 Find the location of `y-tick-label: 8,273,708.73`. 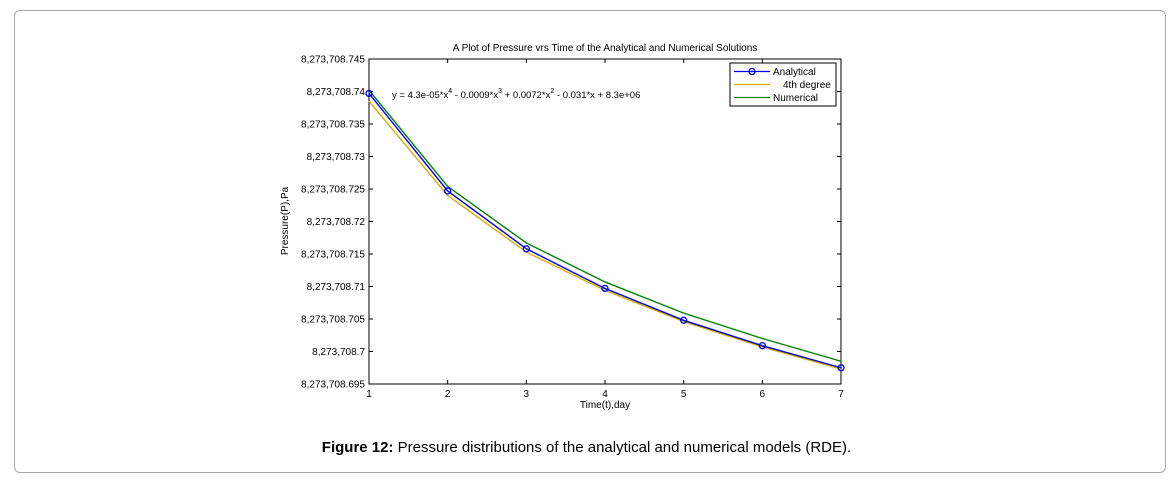

y-tick-label: 8,273,708.73 is located at coordinates (336, 157).